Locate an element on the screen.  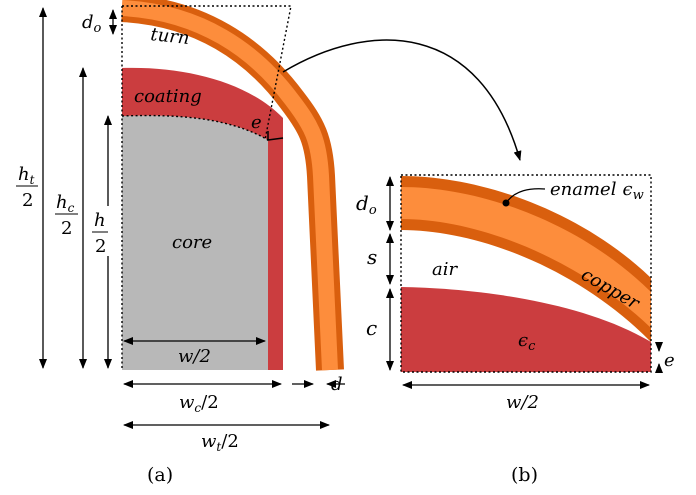
core-boundary is located at coordinates (195, 127).